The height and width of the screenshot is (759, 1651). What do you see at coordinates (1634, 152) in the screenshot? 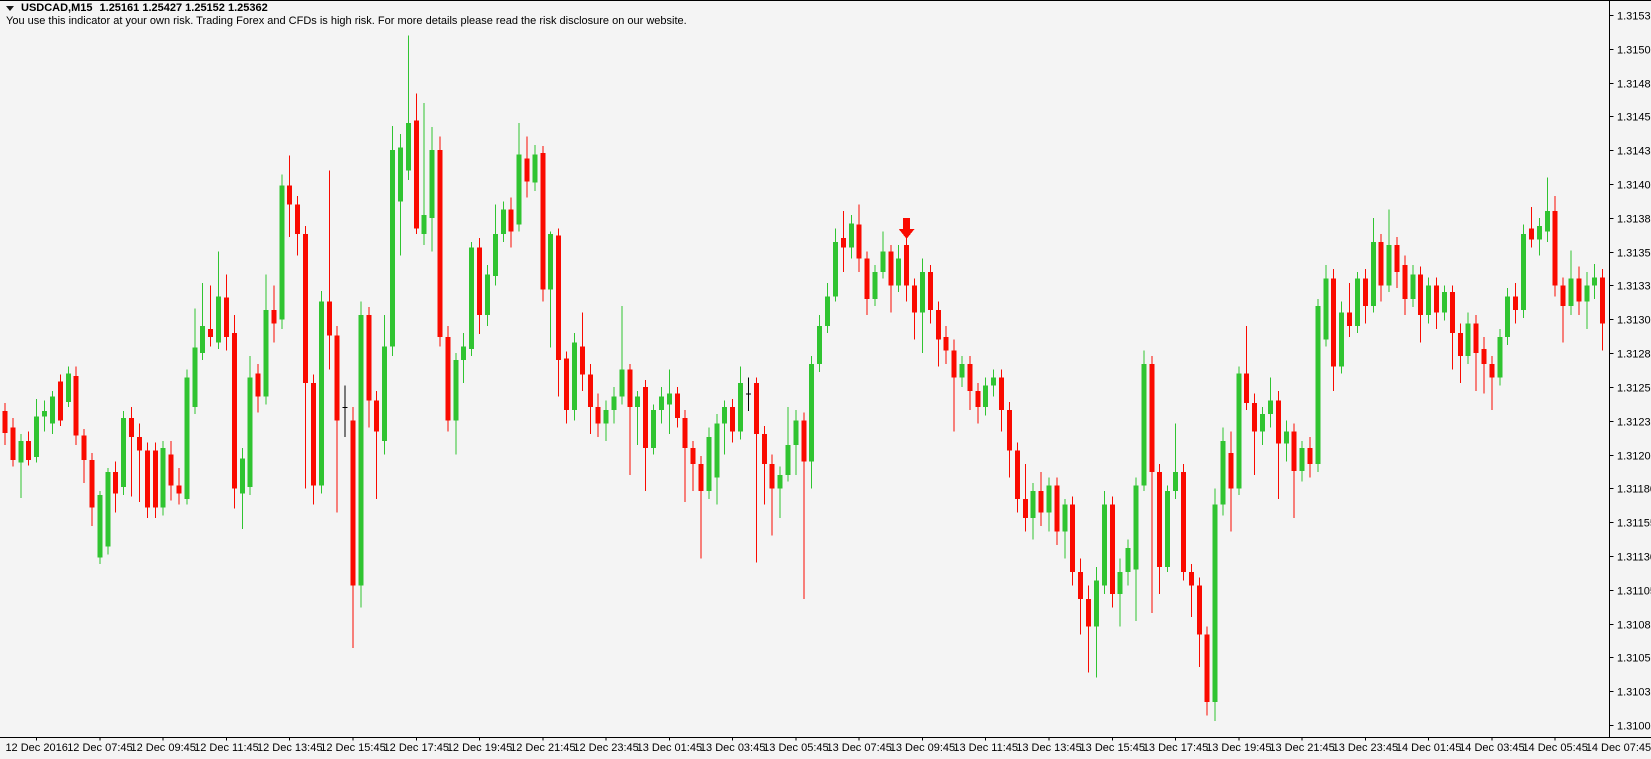
I see `price-axis-label: 1.31430` at bounding box center [1634, 152].